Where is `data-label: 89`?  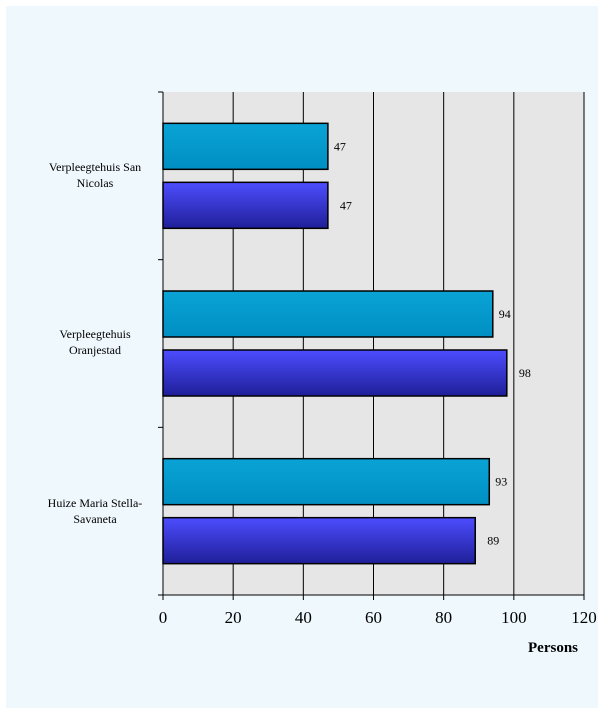 data-label: 89 is located at coordinates (493, 541).